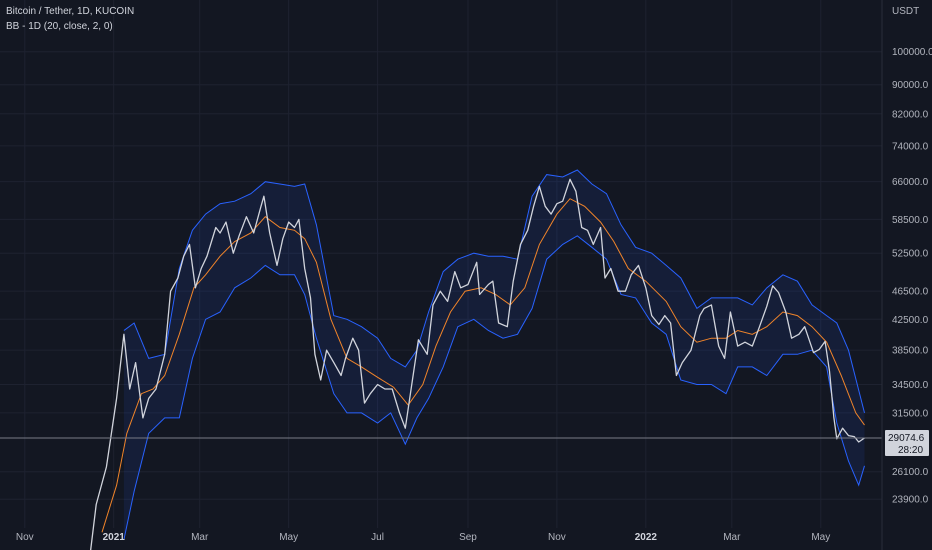 Image resolution: width=932 pixels, height=550 pixels. Describe the element at coordinates (910, 292) in the screenshot. I see `price-tick-label: 46500.0` at that location.